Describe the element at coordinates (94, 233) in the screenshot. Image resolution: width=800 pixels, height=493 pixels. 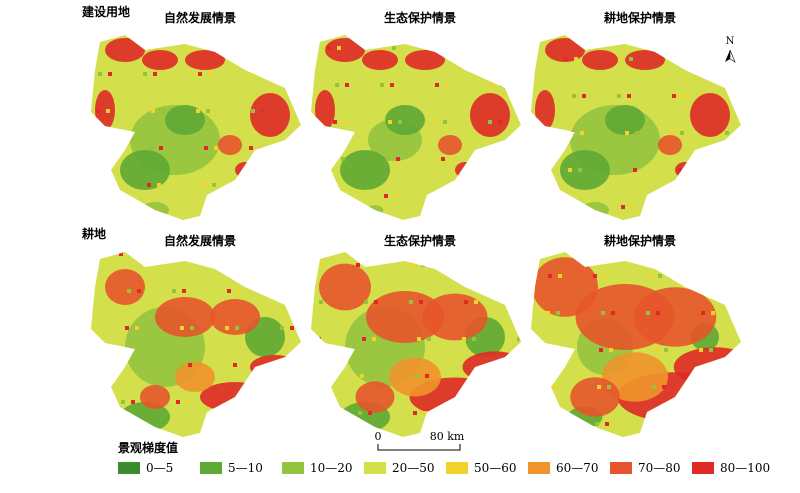
I see `row-label: 耕地` at that location.